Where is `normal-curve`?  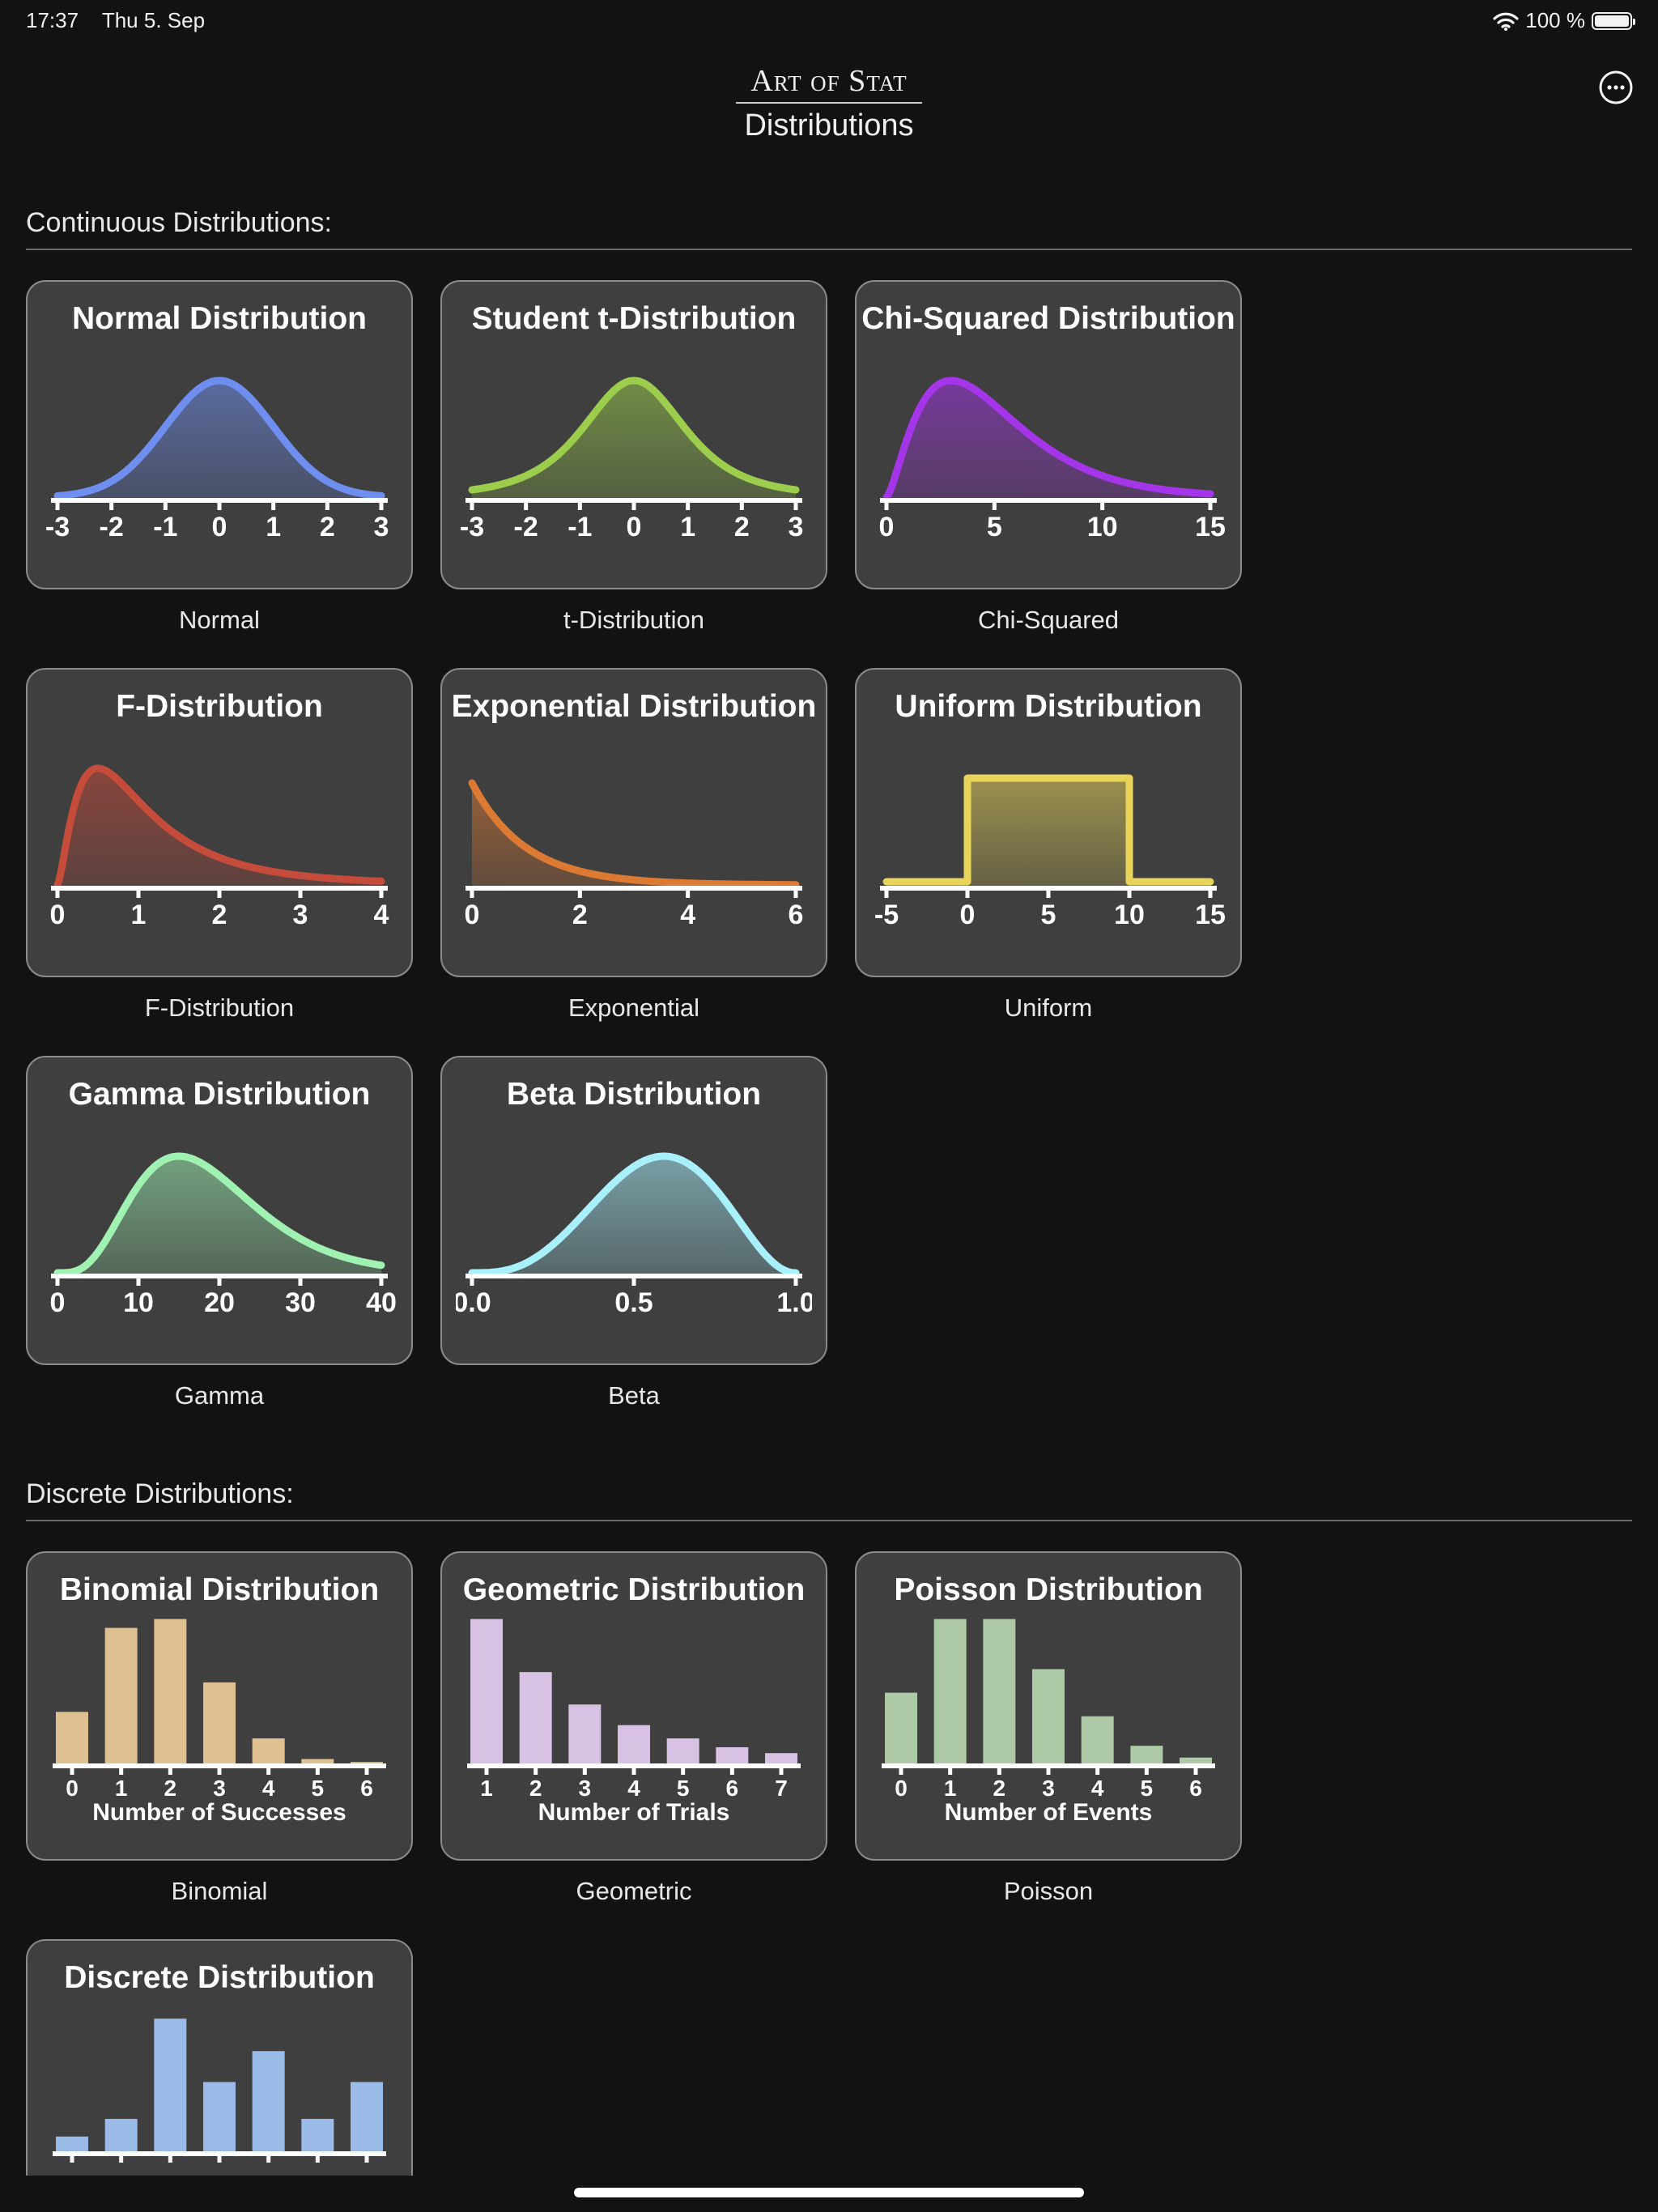
normal-curve is located at coordinates (219, 438).